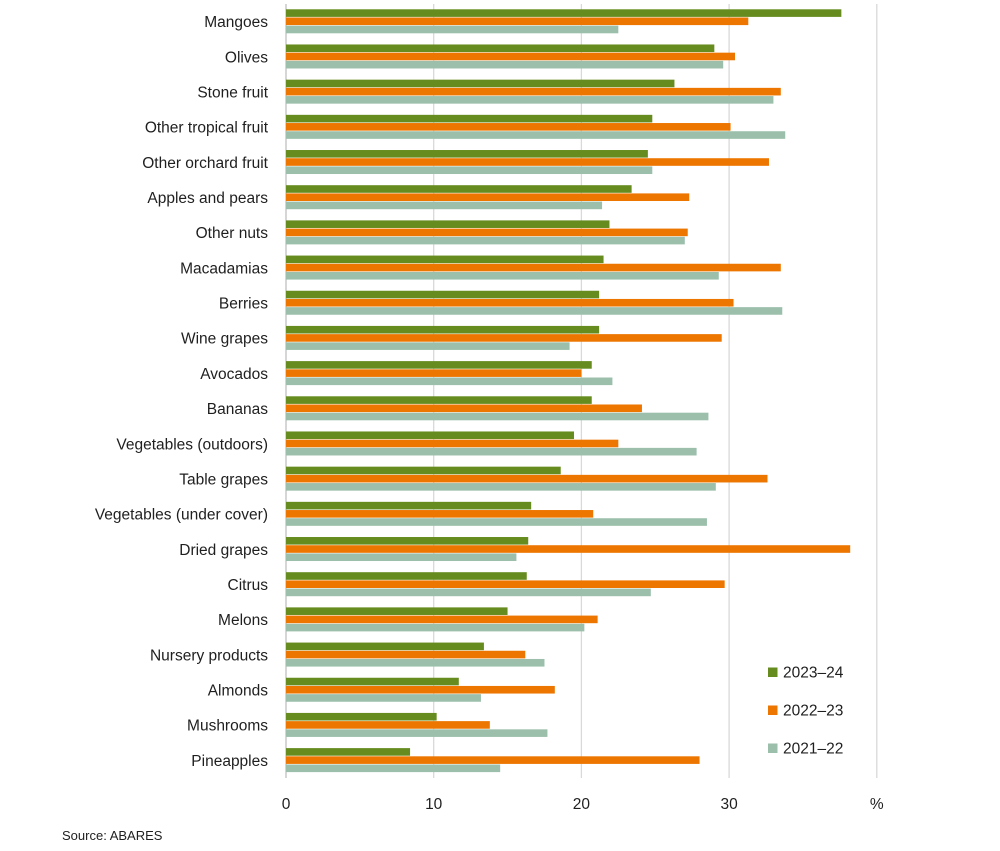 The height and width of the screenshot is (851, 1000). What do you see at coordinates (209, 655) in the screenshot?
I see `category-label: Nursery products` at bounding box center [209, 655].